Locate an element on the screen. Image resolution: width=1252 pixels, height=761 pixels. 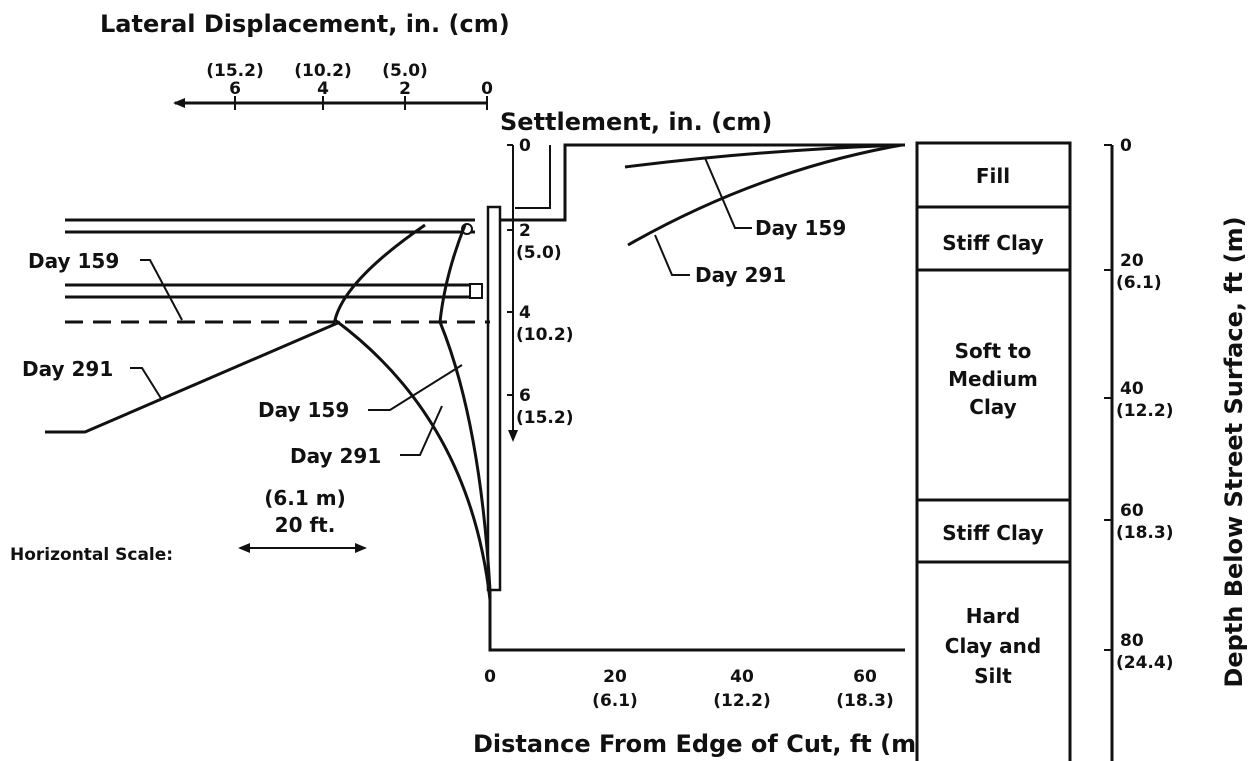
soil-label: Clay is located at coordinates (992, 407).